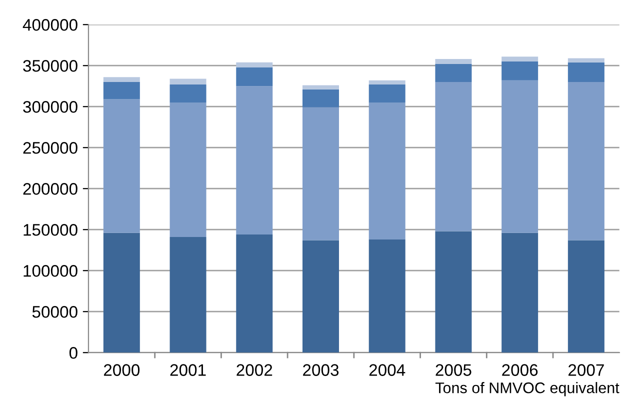 The image size is (632, 410). Describe the element at coordinates (50, 189) in the screenshot. I see `y-tick-label: 200000` at that location.